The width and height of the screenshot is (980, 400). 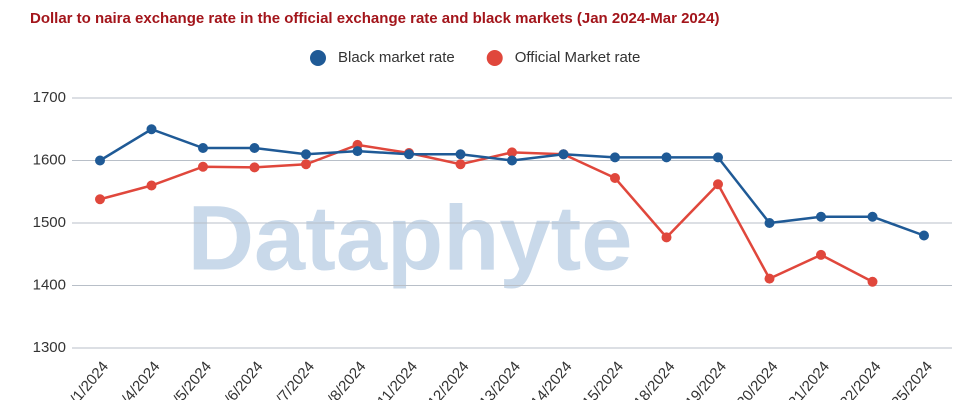 What do you see at coordinates (49, 284) in the screenshot?
I see `y-tick-label: 1400` at bounding box center [49, 284].